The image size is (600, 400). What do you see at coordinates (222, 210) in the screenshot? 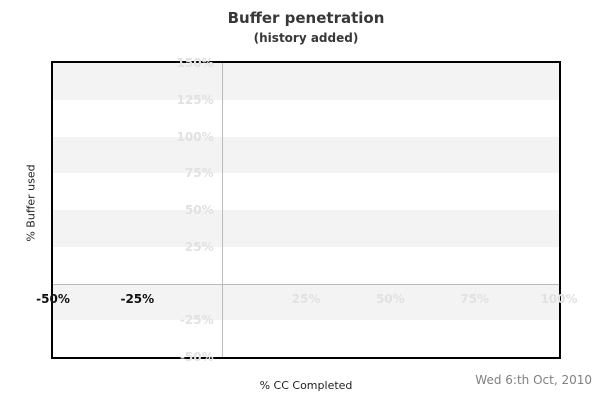
I see `x-zero-gridline` at bounding box center [222, 210].